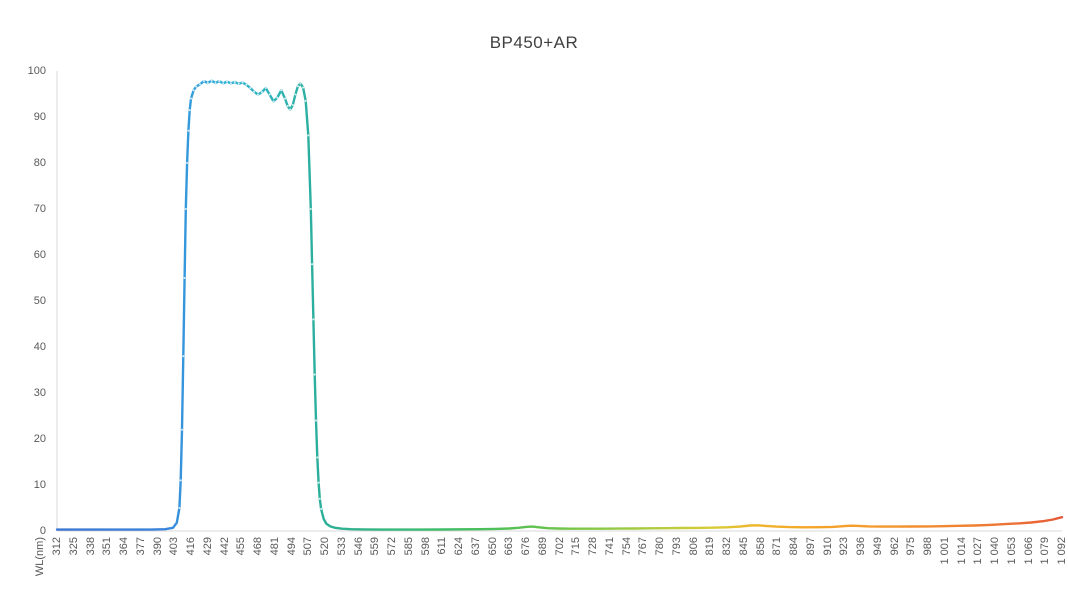 The height and width of the screenshot is (606, 1068). I want to click on x-tick-label: 481, so click(274, 546).